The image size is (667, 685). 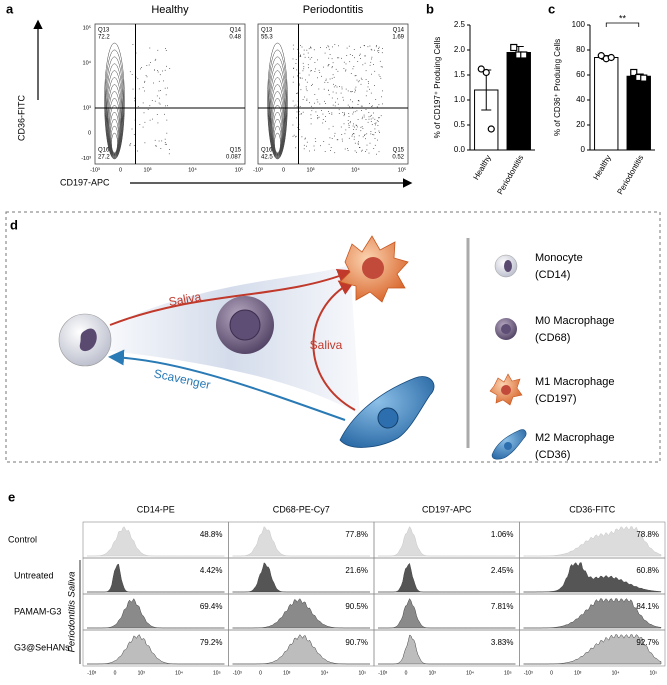 What do you see at coordinates (234, 158) in the screenshot?
I see `quadrant-value: 0.087` at bounding box center [234, 158].